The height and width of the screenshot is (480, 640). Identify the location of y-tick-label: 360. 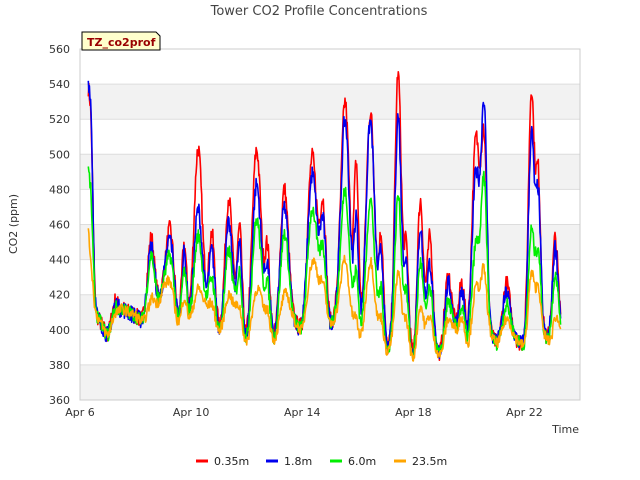
(59, 400).